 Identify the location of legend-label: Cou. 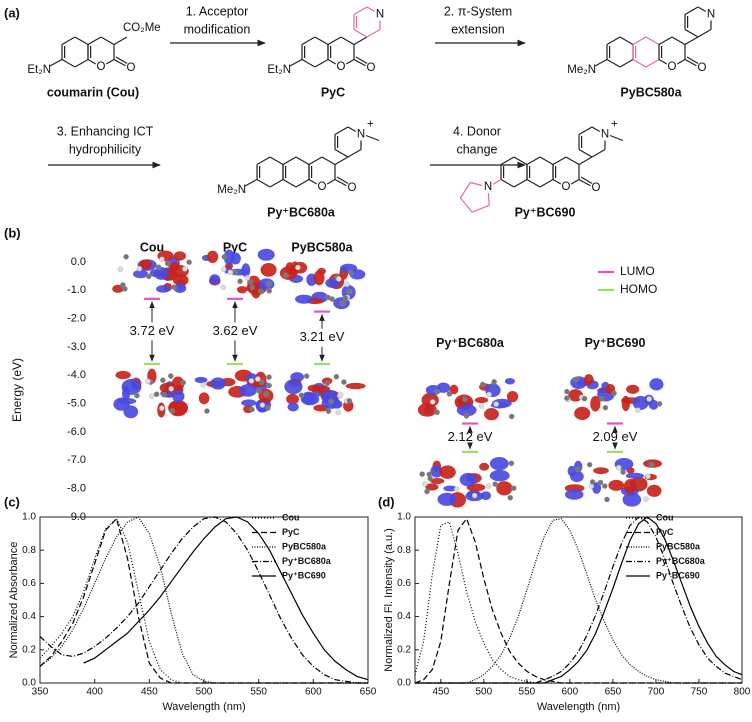
(291, 517).